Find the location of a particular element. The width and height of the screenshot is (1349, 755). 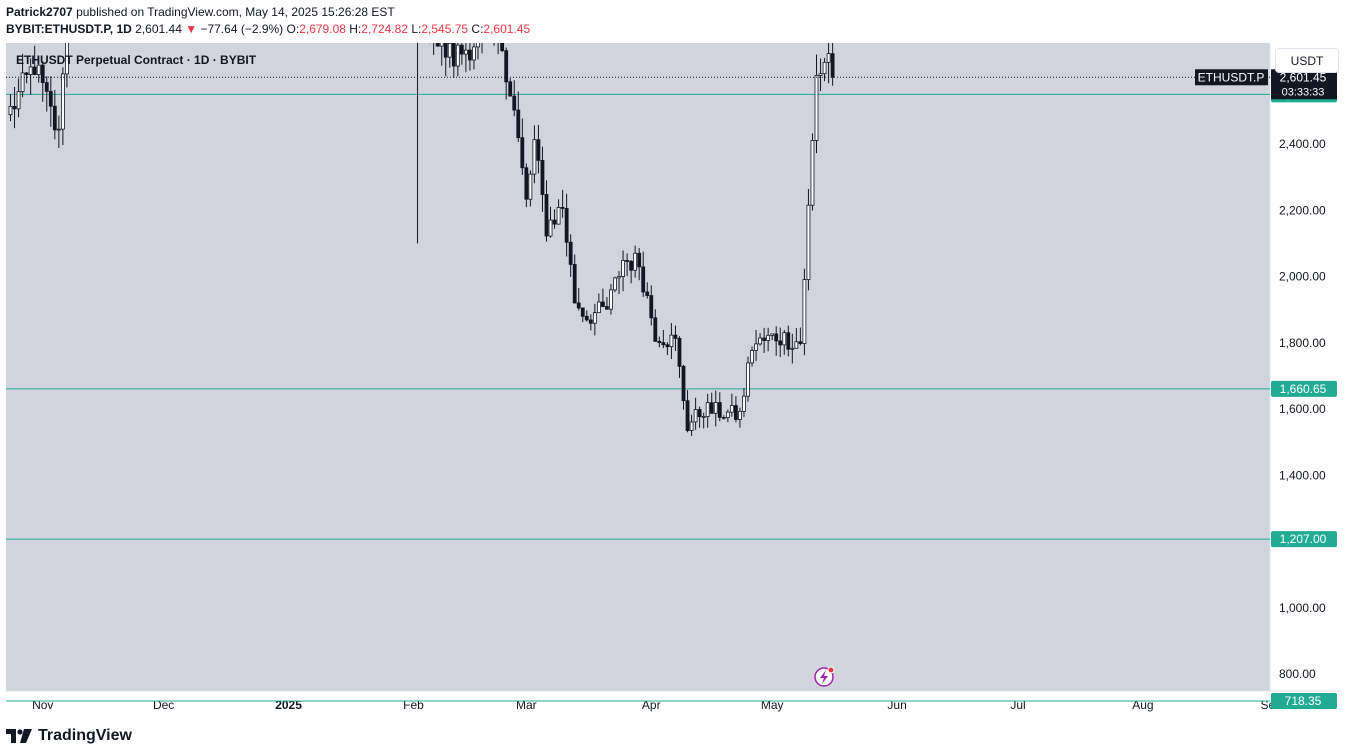

brand-name: TradingView is located at coordinates (85, 735).